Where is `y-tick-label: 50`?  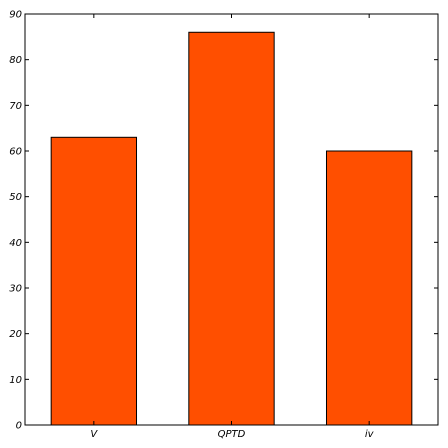 y-tick-label: 50 is located at coordinates (15, 197).